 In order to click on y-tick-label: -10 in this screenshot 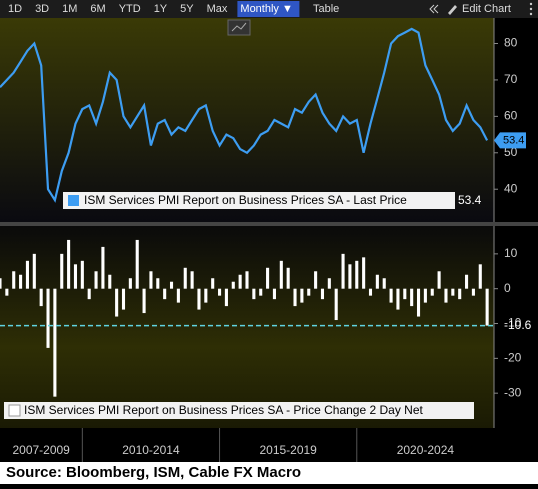, I will do `click(513, 323)`.